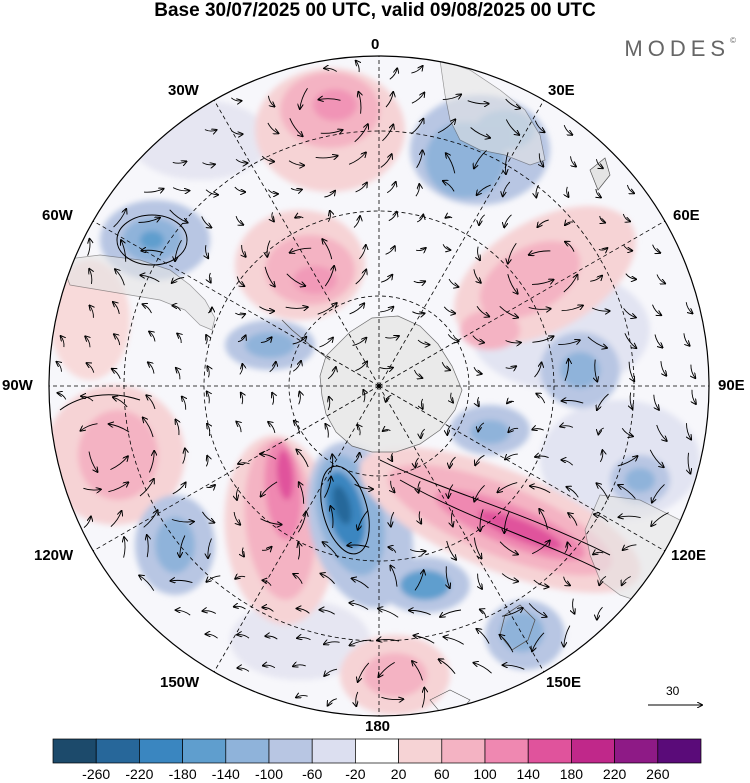  What do you see at coordinates (355, 774) in the screenshot?
I see `colorbar-tick-label: -20` at bounding box center [355, 774].